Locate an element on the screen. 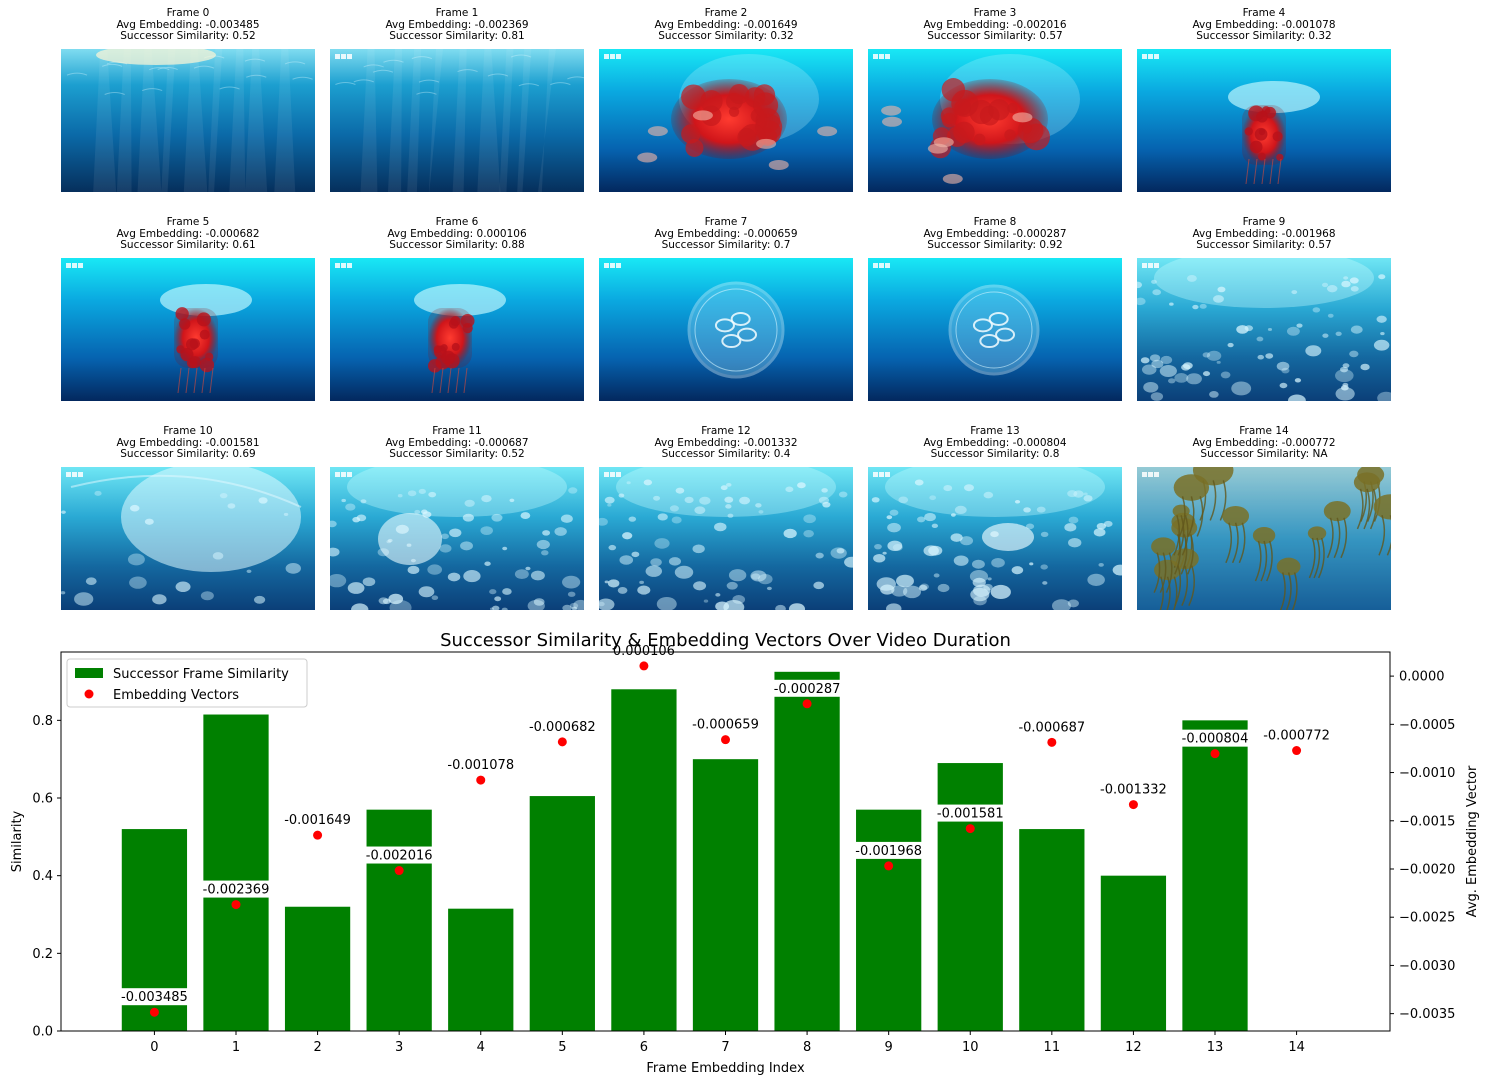 Image resolution: width=1489 pixels, height=1084 pixels. frame-avg: Avg Embedding: -0.000659 is located at coordinates (726, 233).